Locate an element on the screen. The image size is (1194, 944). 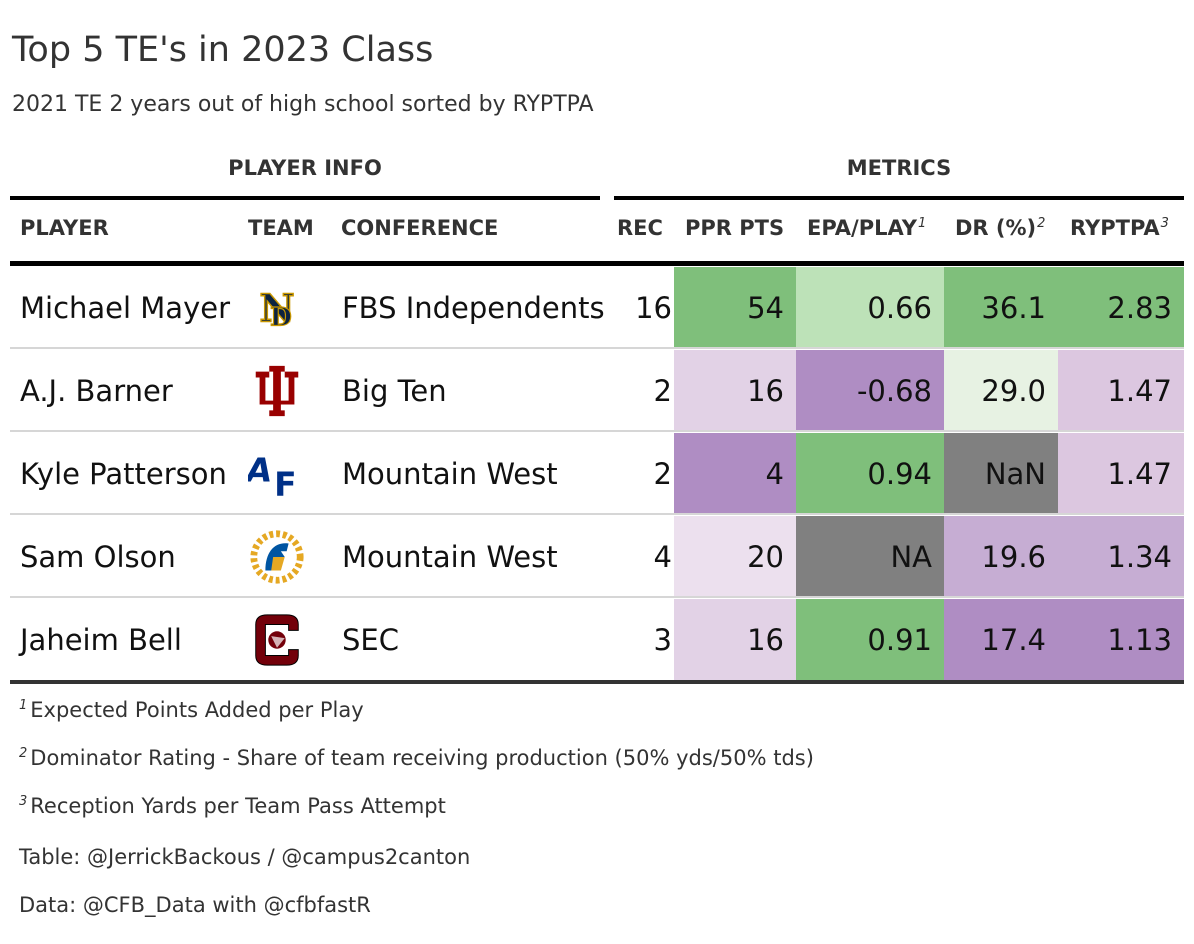
svg-text: D is located at coordinates (281, 316).